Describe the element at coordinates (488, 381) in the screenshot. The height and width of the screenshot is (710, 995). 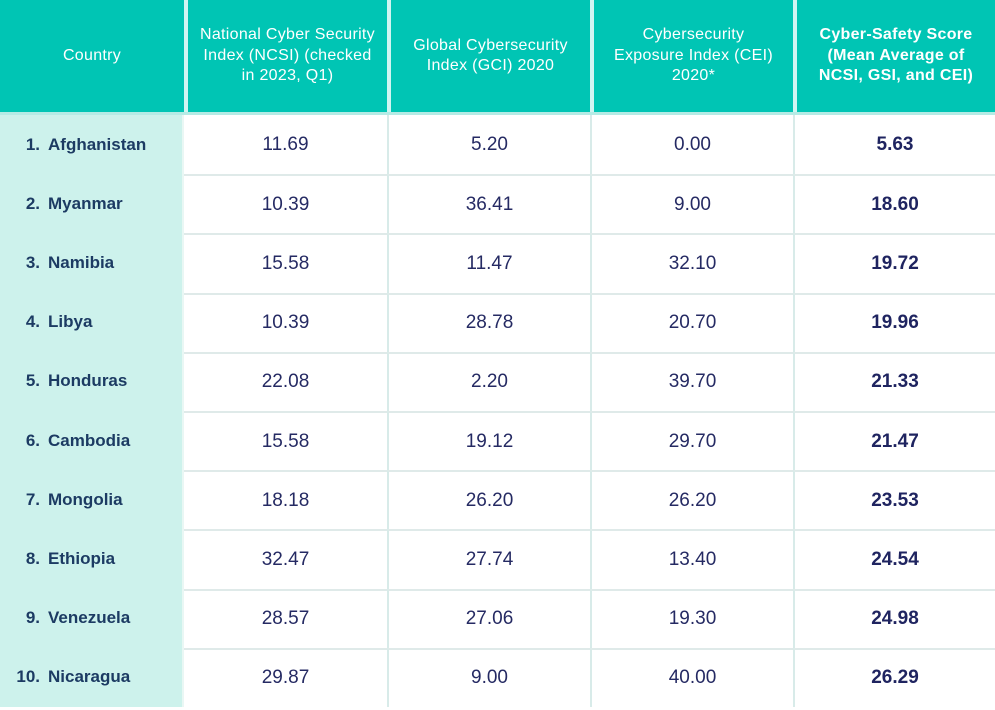
I see `gci-value: 2.20` at that location.